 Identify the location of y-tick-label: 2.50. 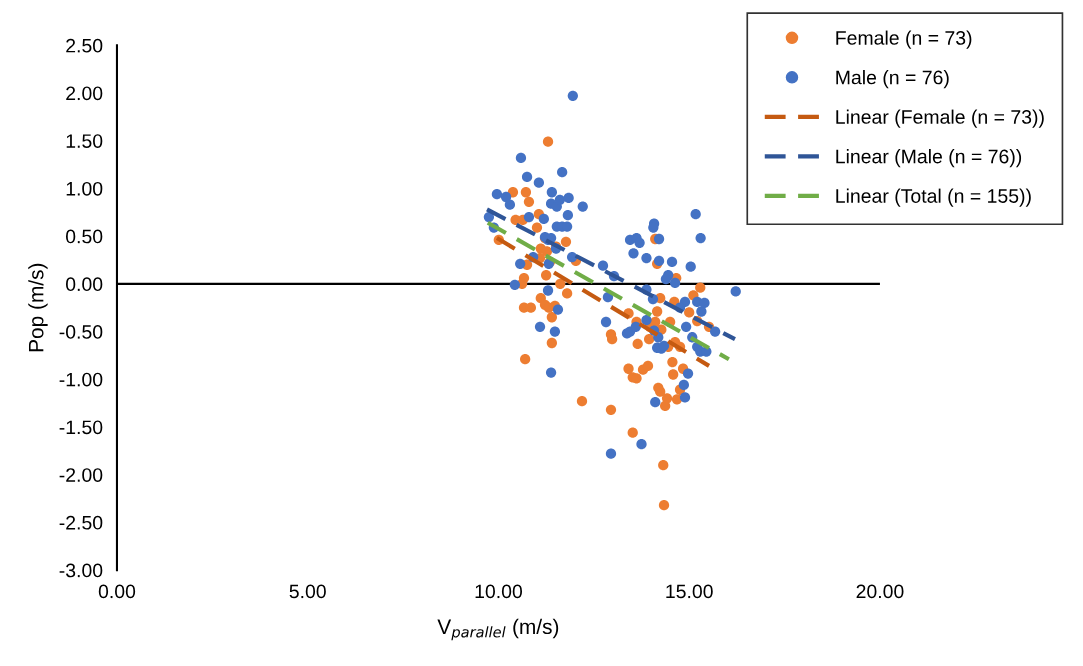
(84, 45).